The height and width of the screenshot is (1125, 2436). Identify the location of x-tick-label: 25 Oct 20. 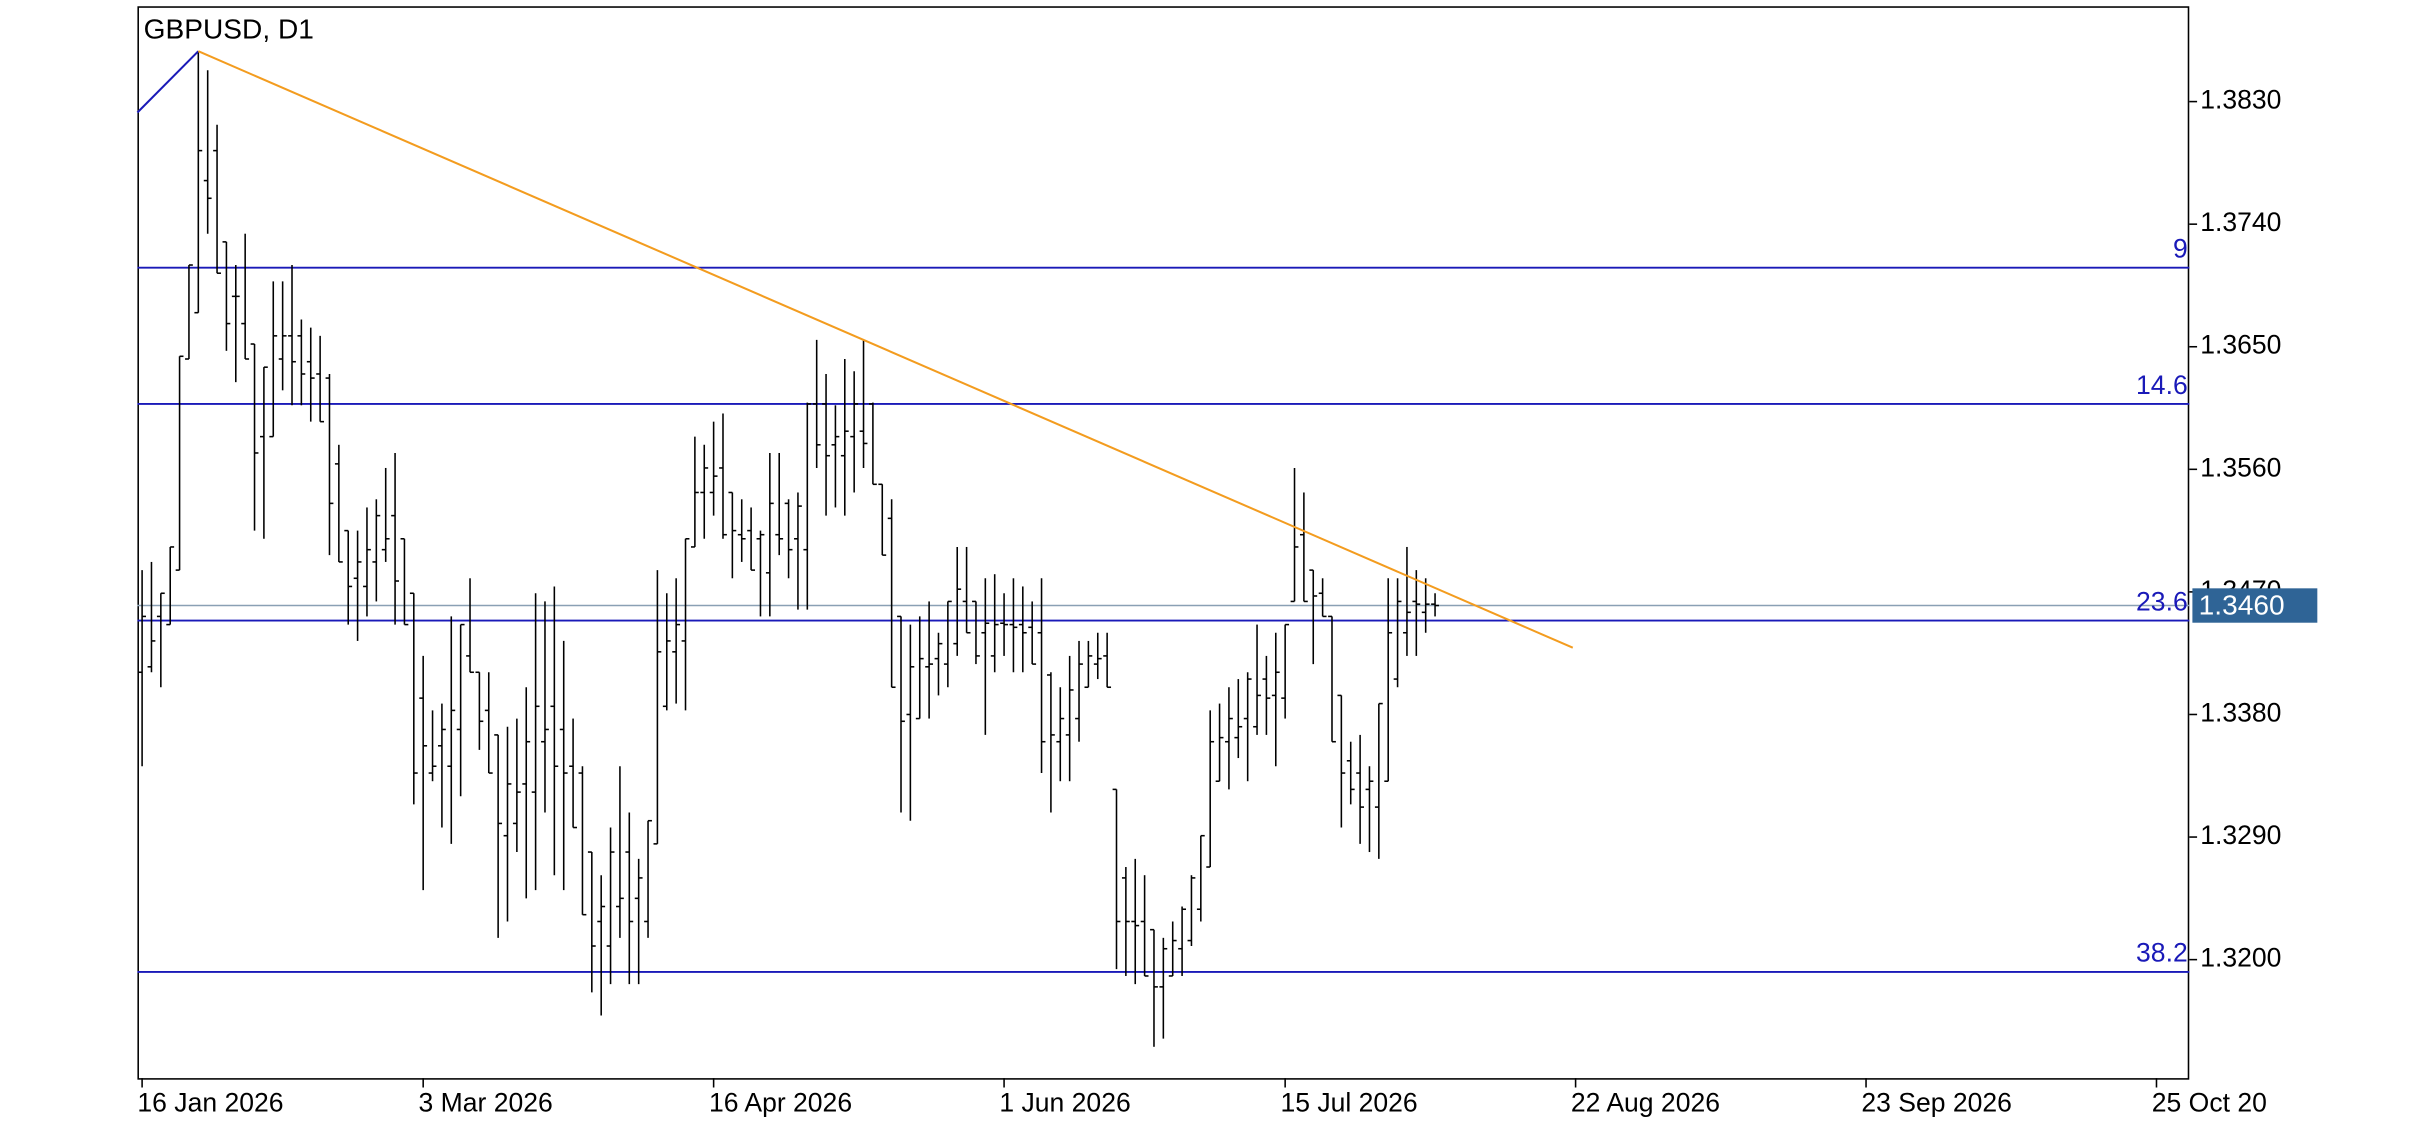
(2209, 1103).